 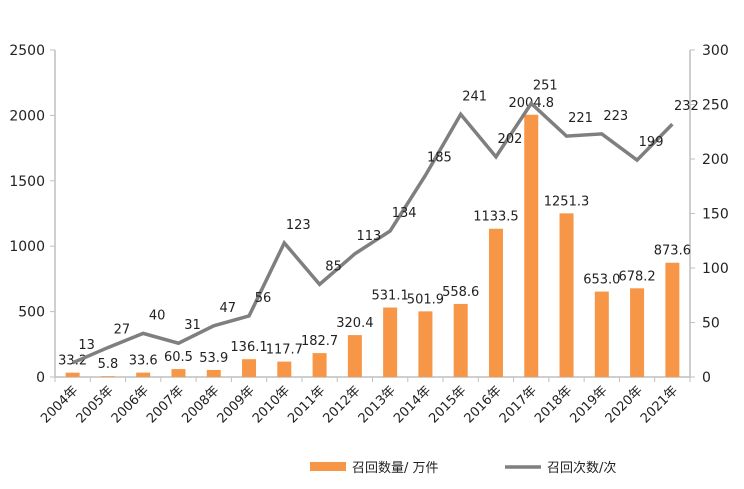 I want to click on left-tick-label: 1500, so click(x=27, y=182).